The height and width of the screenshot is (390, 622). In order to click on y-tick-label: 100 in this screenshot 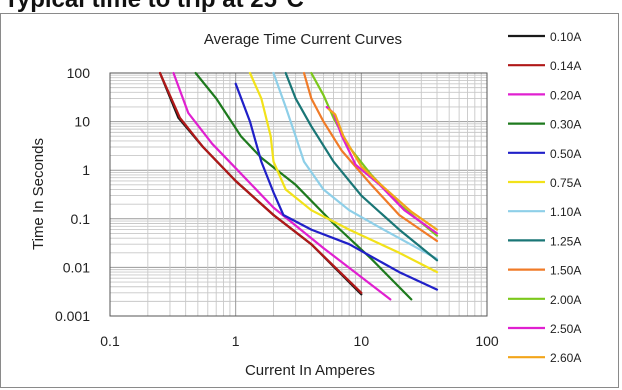, I will do `click(79, 73)`.